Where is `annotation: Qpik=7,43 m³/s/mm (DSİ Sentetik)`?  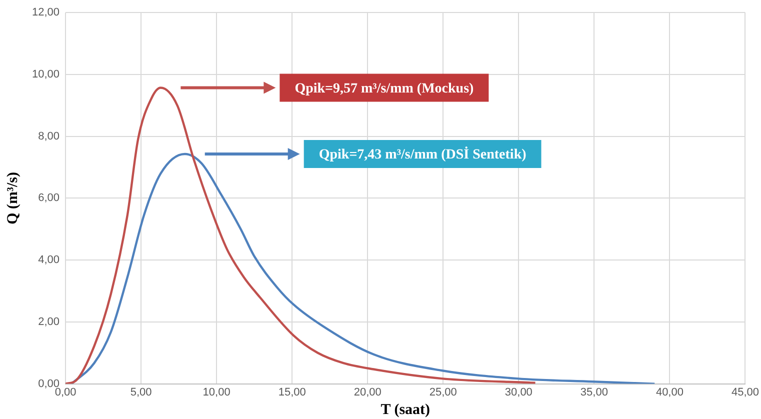
annotation: Qpik=7,43 m³/s/mm (DSİ Sentetik) is located at coordinates (422, 154).